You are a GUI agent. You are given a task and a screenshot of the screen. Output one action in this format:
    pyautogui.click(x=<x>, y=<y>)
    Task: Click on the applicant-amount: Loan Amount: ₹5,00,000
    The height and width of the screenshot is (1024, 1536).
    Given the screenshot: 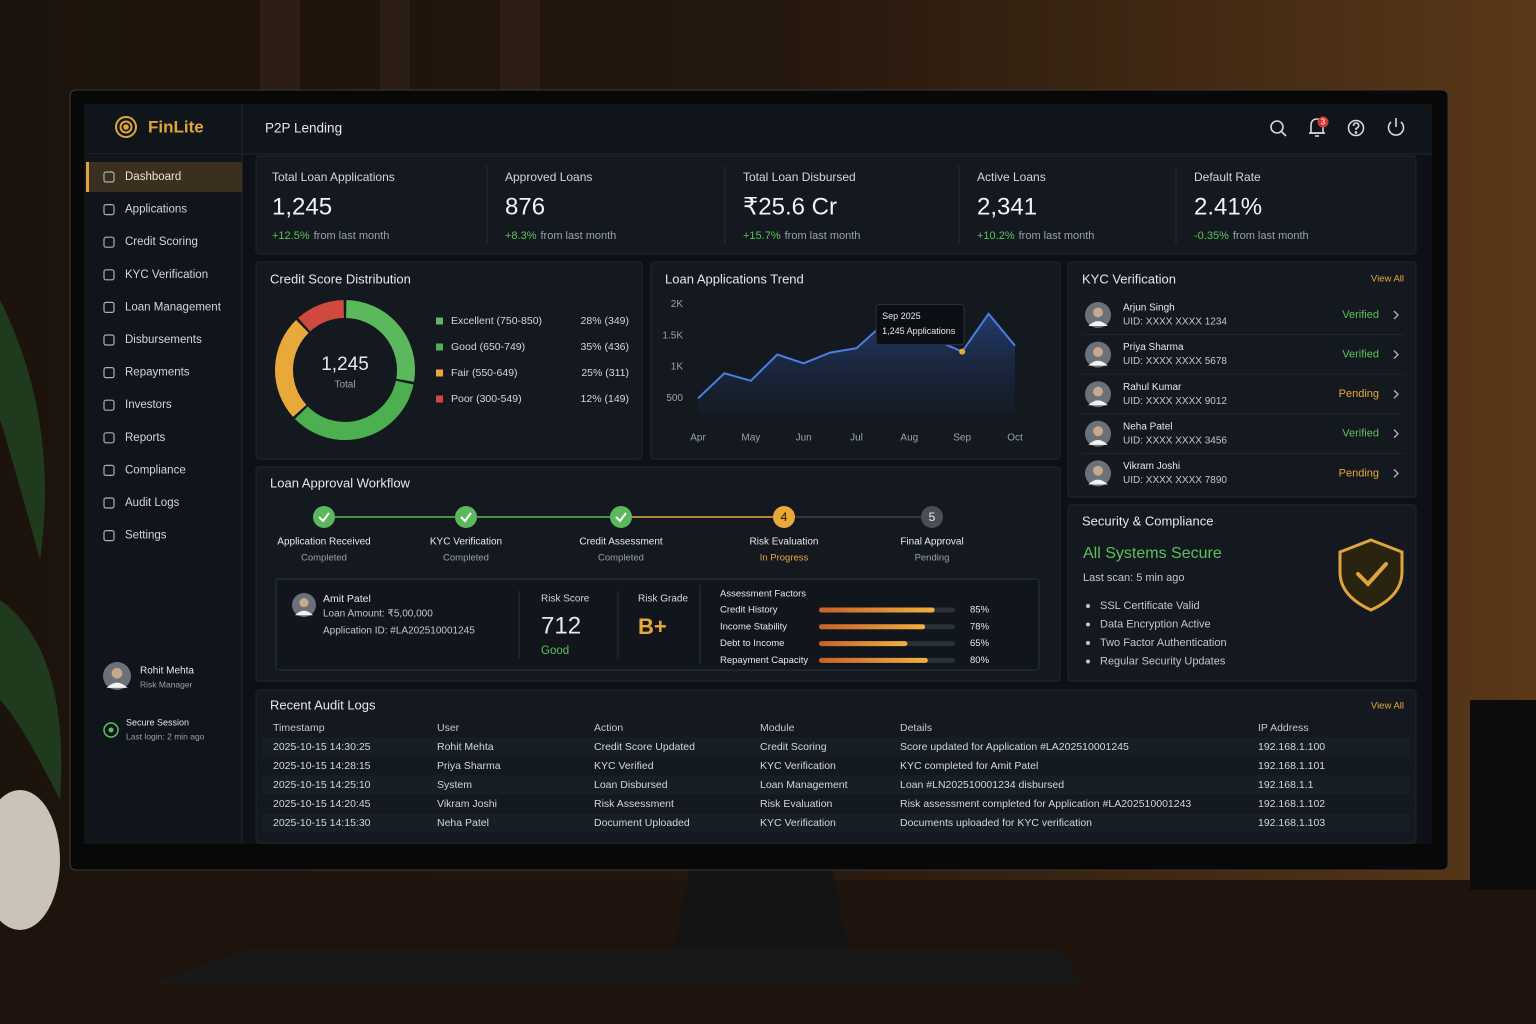 What is the action you would take?
    pyautogui.click(x=378, y=614)
    